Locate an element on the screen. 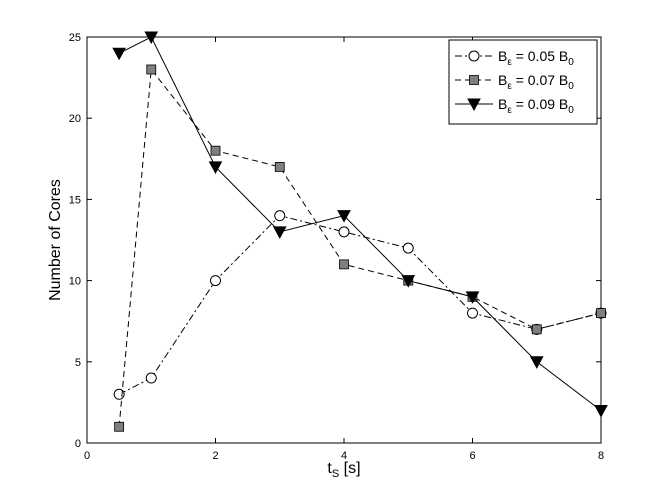 This screenshot has height=499, width=664. x-tick-label: 8 is located at coordinates (601, 456).